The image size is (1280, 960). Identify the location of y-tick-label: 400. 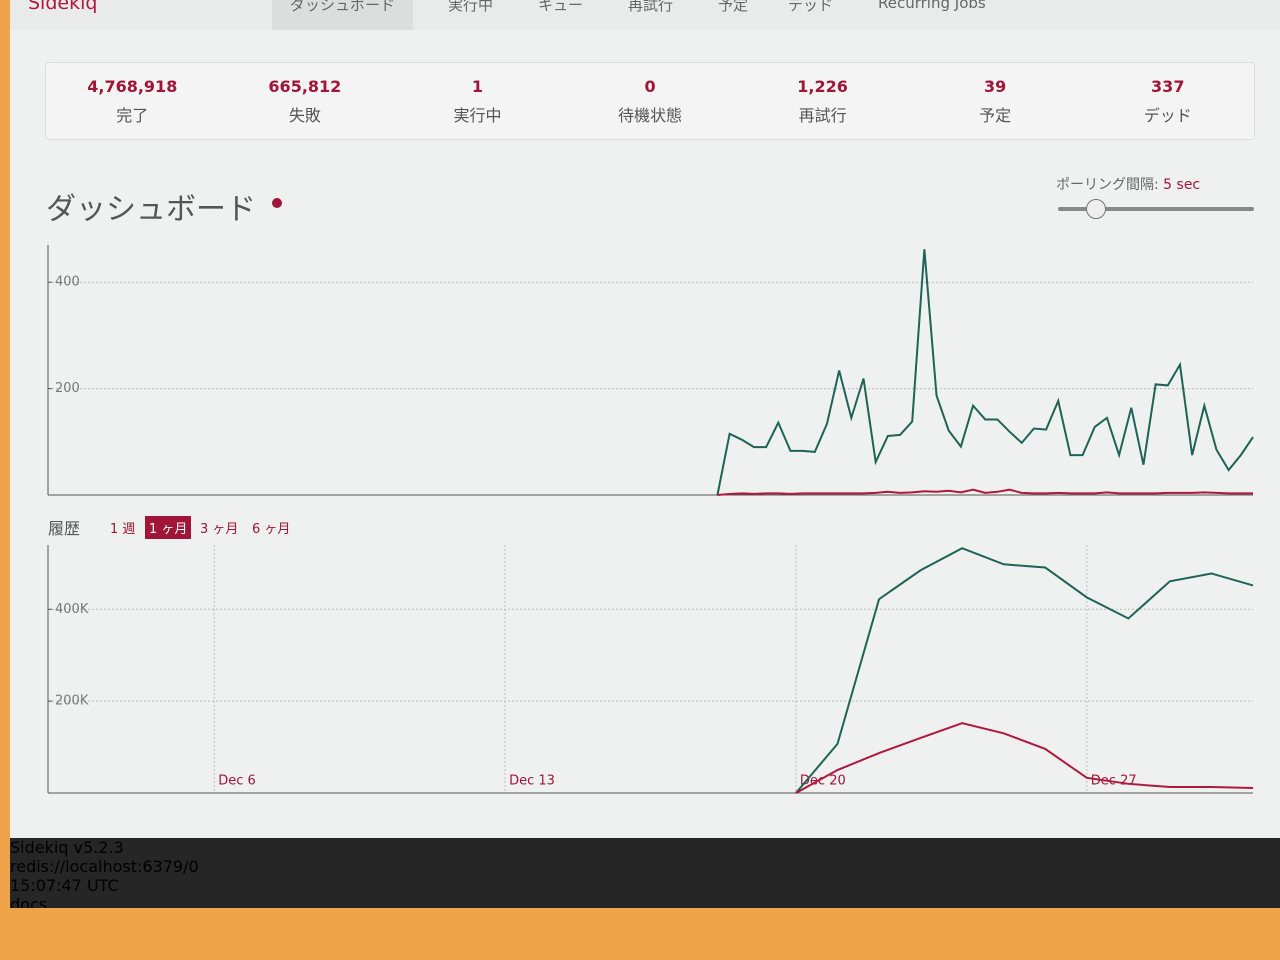
(67, 282).